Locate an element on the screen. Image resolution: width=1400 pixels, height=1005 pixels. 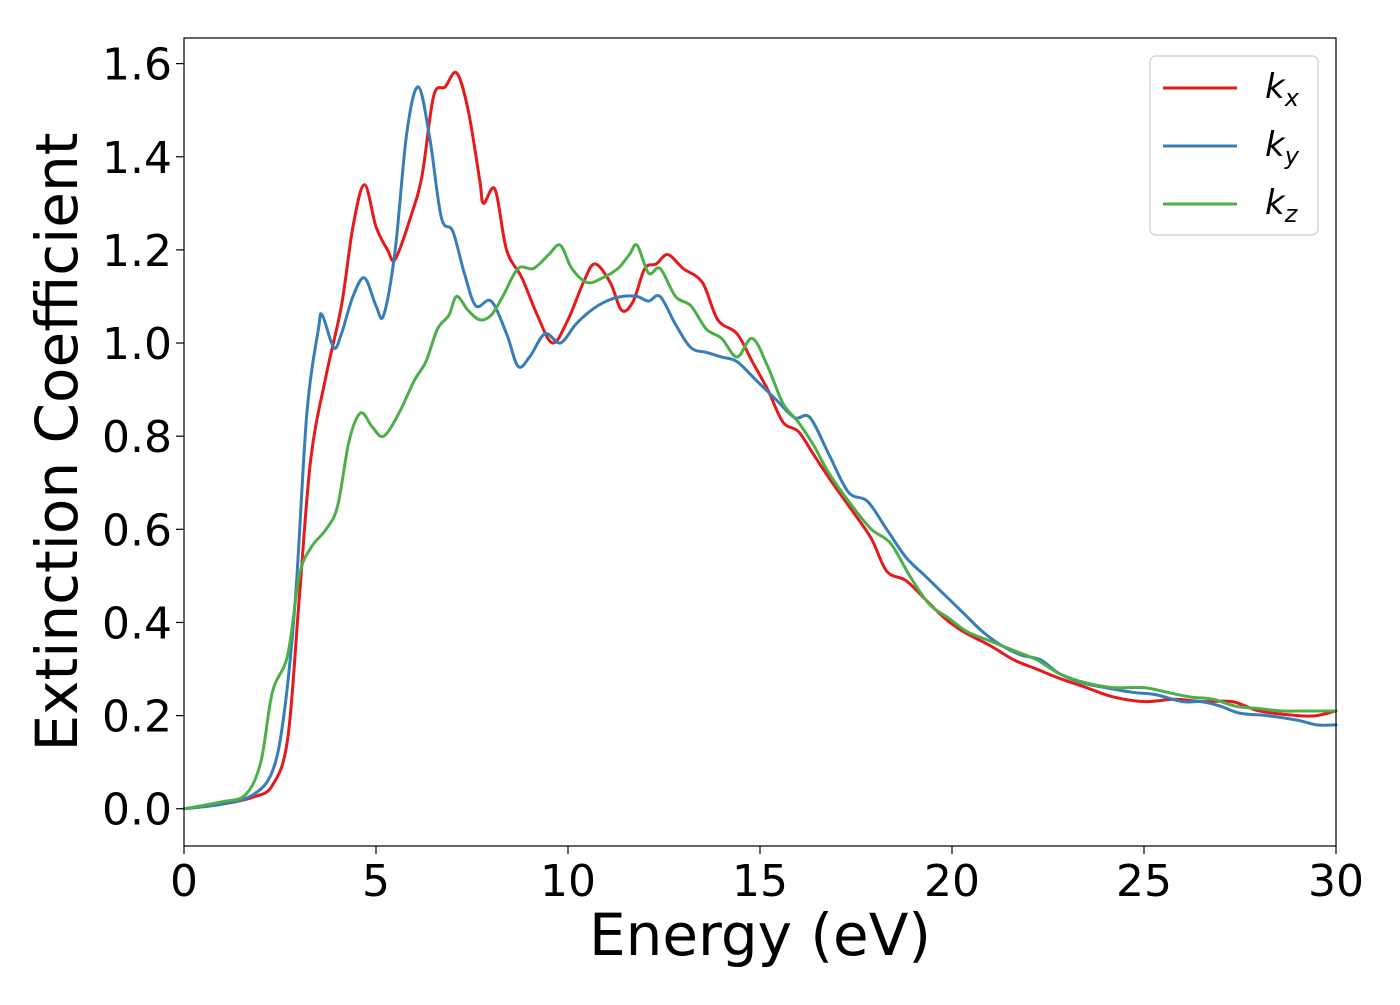
y-tick-label: 0.0 is located at coordinates (137, 810).